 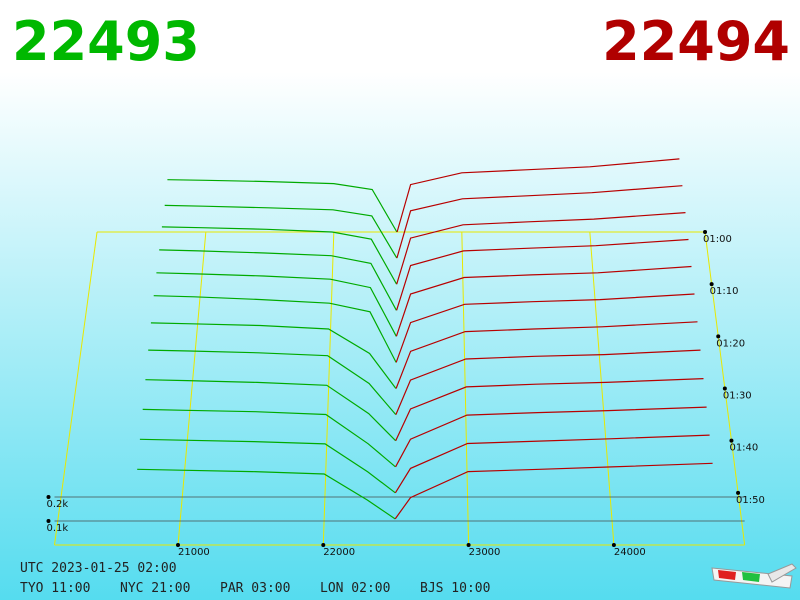 What do you see at coordinates (730, 343) in the screenshot?
I see `time-label: 01:20` at bounding box center [730, 343].